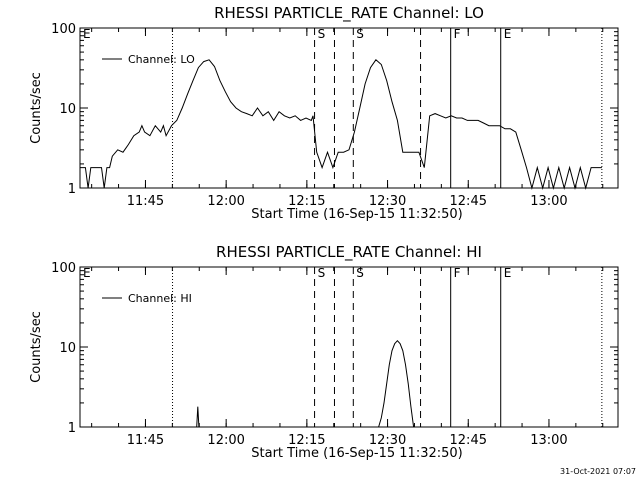  What do you see at coordinates (349, 13) in the screenshot?
I see `chart-title: RHESSI PARTICLE_RATE Channel: LO` at bounding box center [349, 13].